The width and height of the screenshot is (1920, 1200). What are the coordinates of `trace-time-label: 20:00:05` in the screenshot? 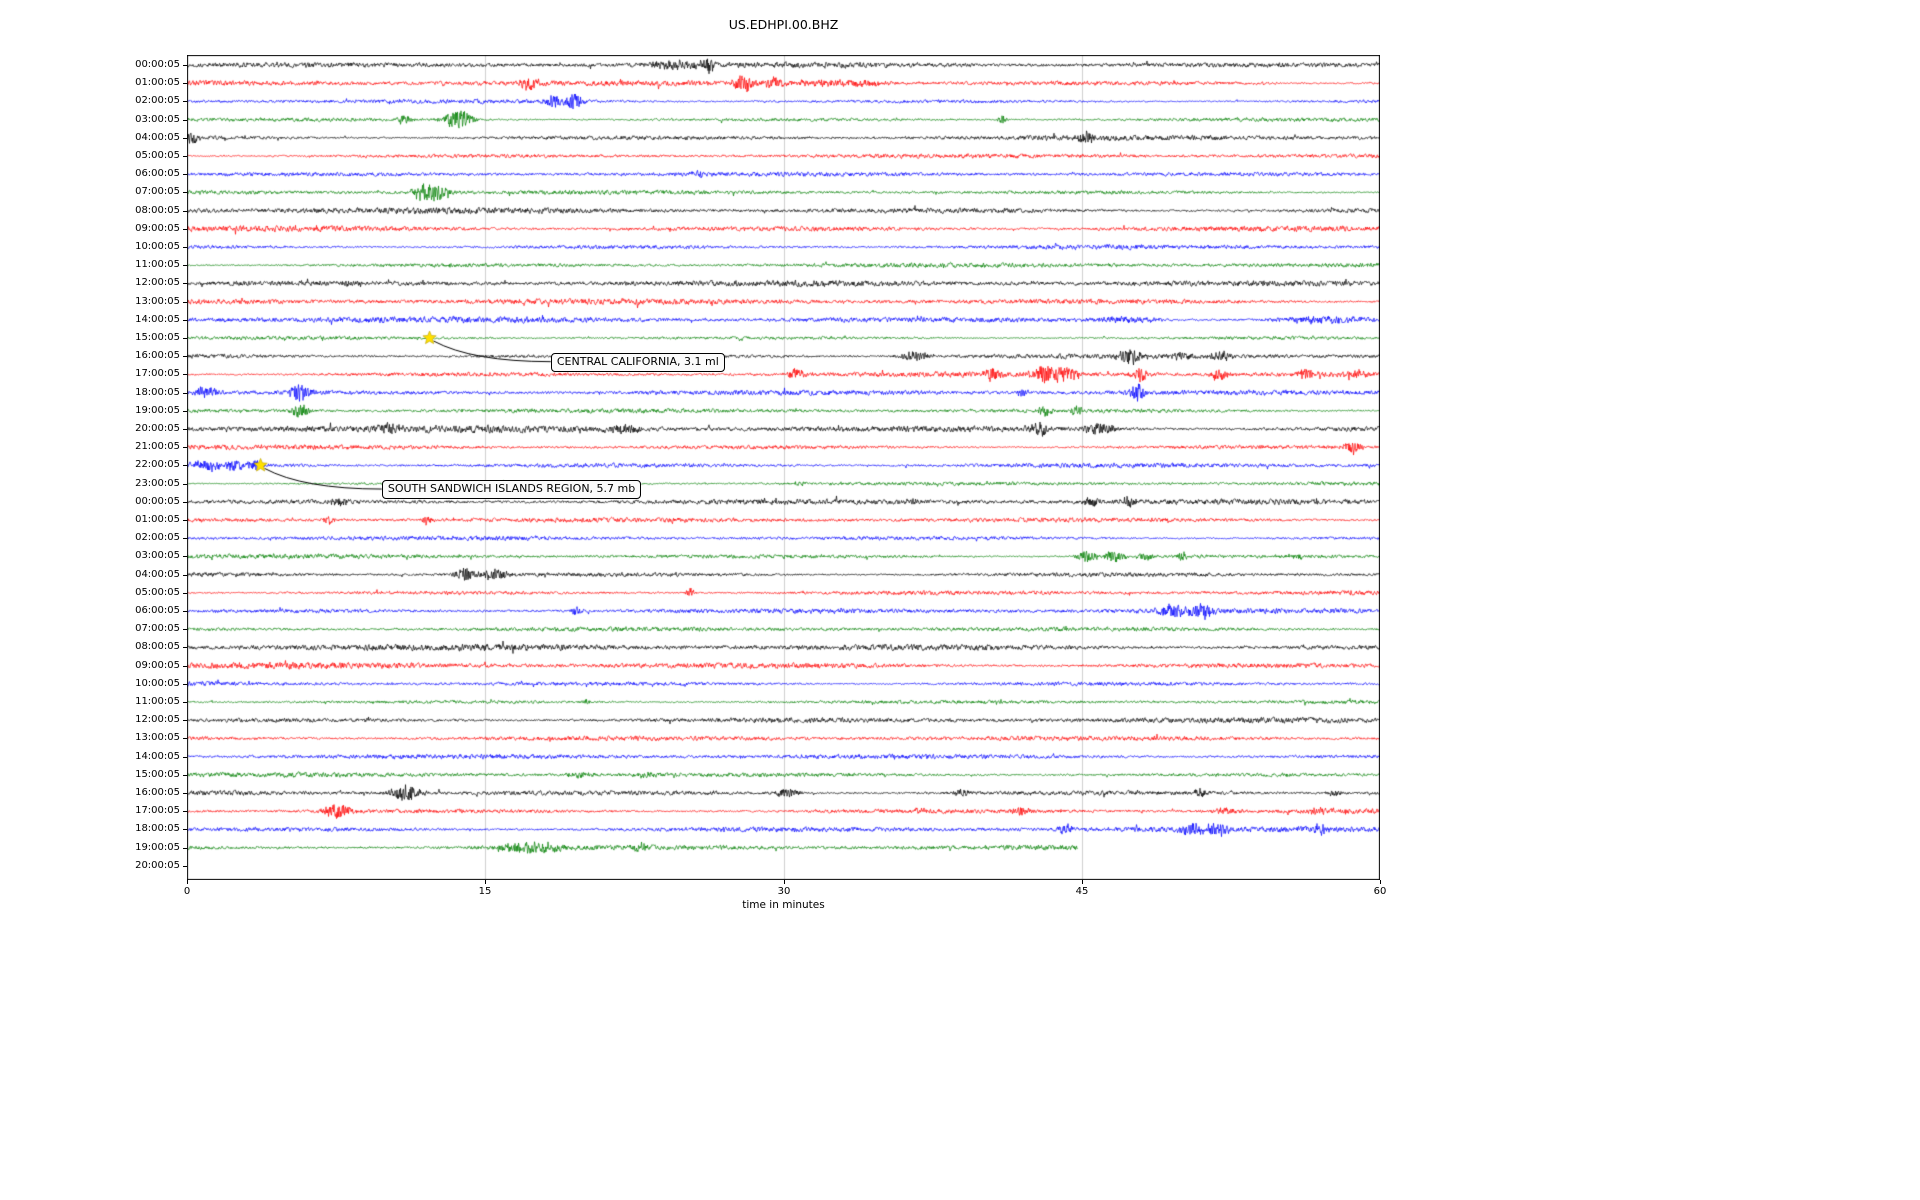 It's located at (157, 428).